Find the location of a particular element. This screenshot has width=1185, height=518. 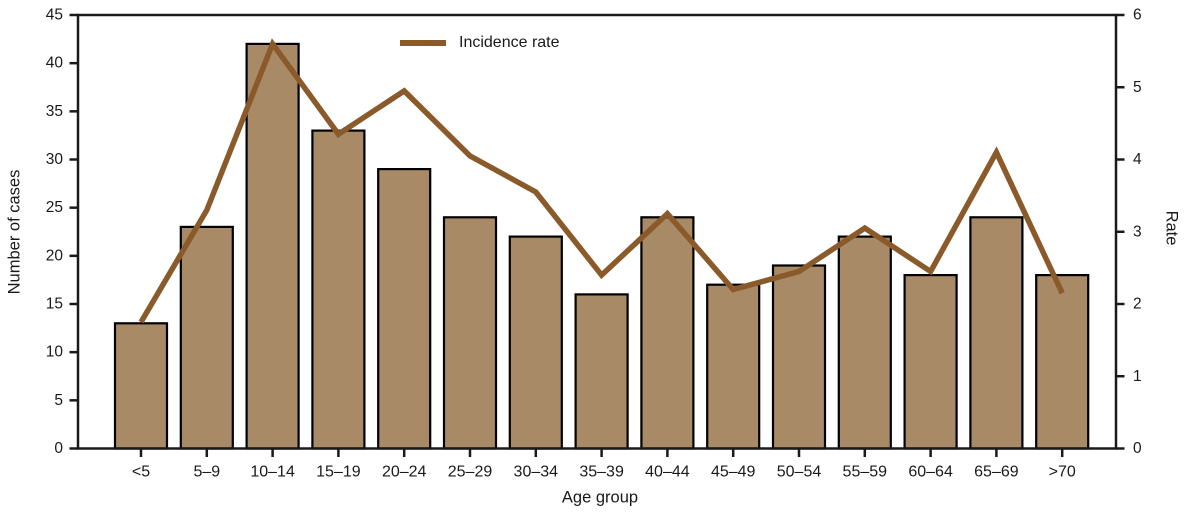

y-left-tick-label: 25 is located at coordinates (54, 207).